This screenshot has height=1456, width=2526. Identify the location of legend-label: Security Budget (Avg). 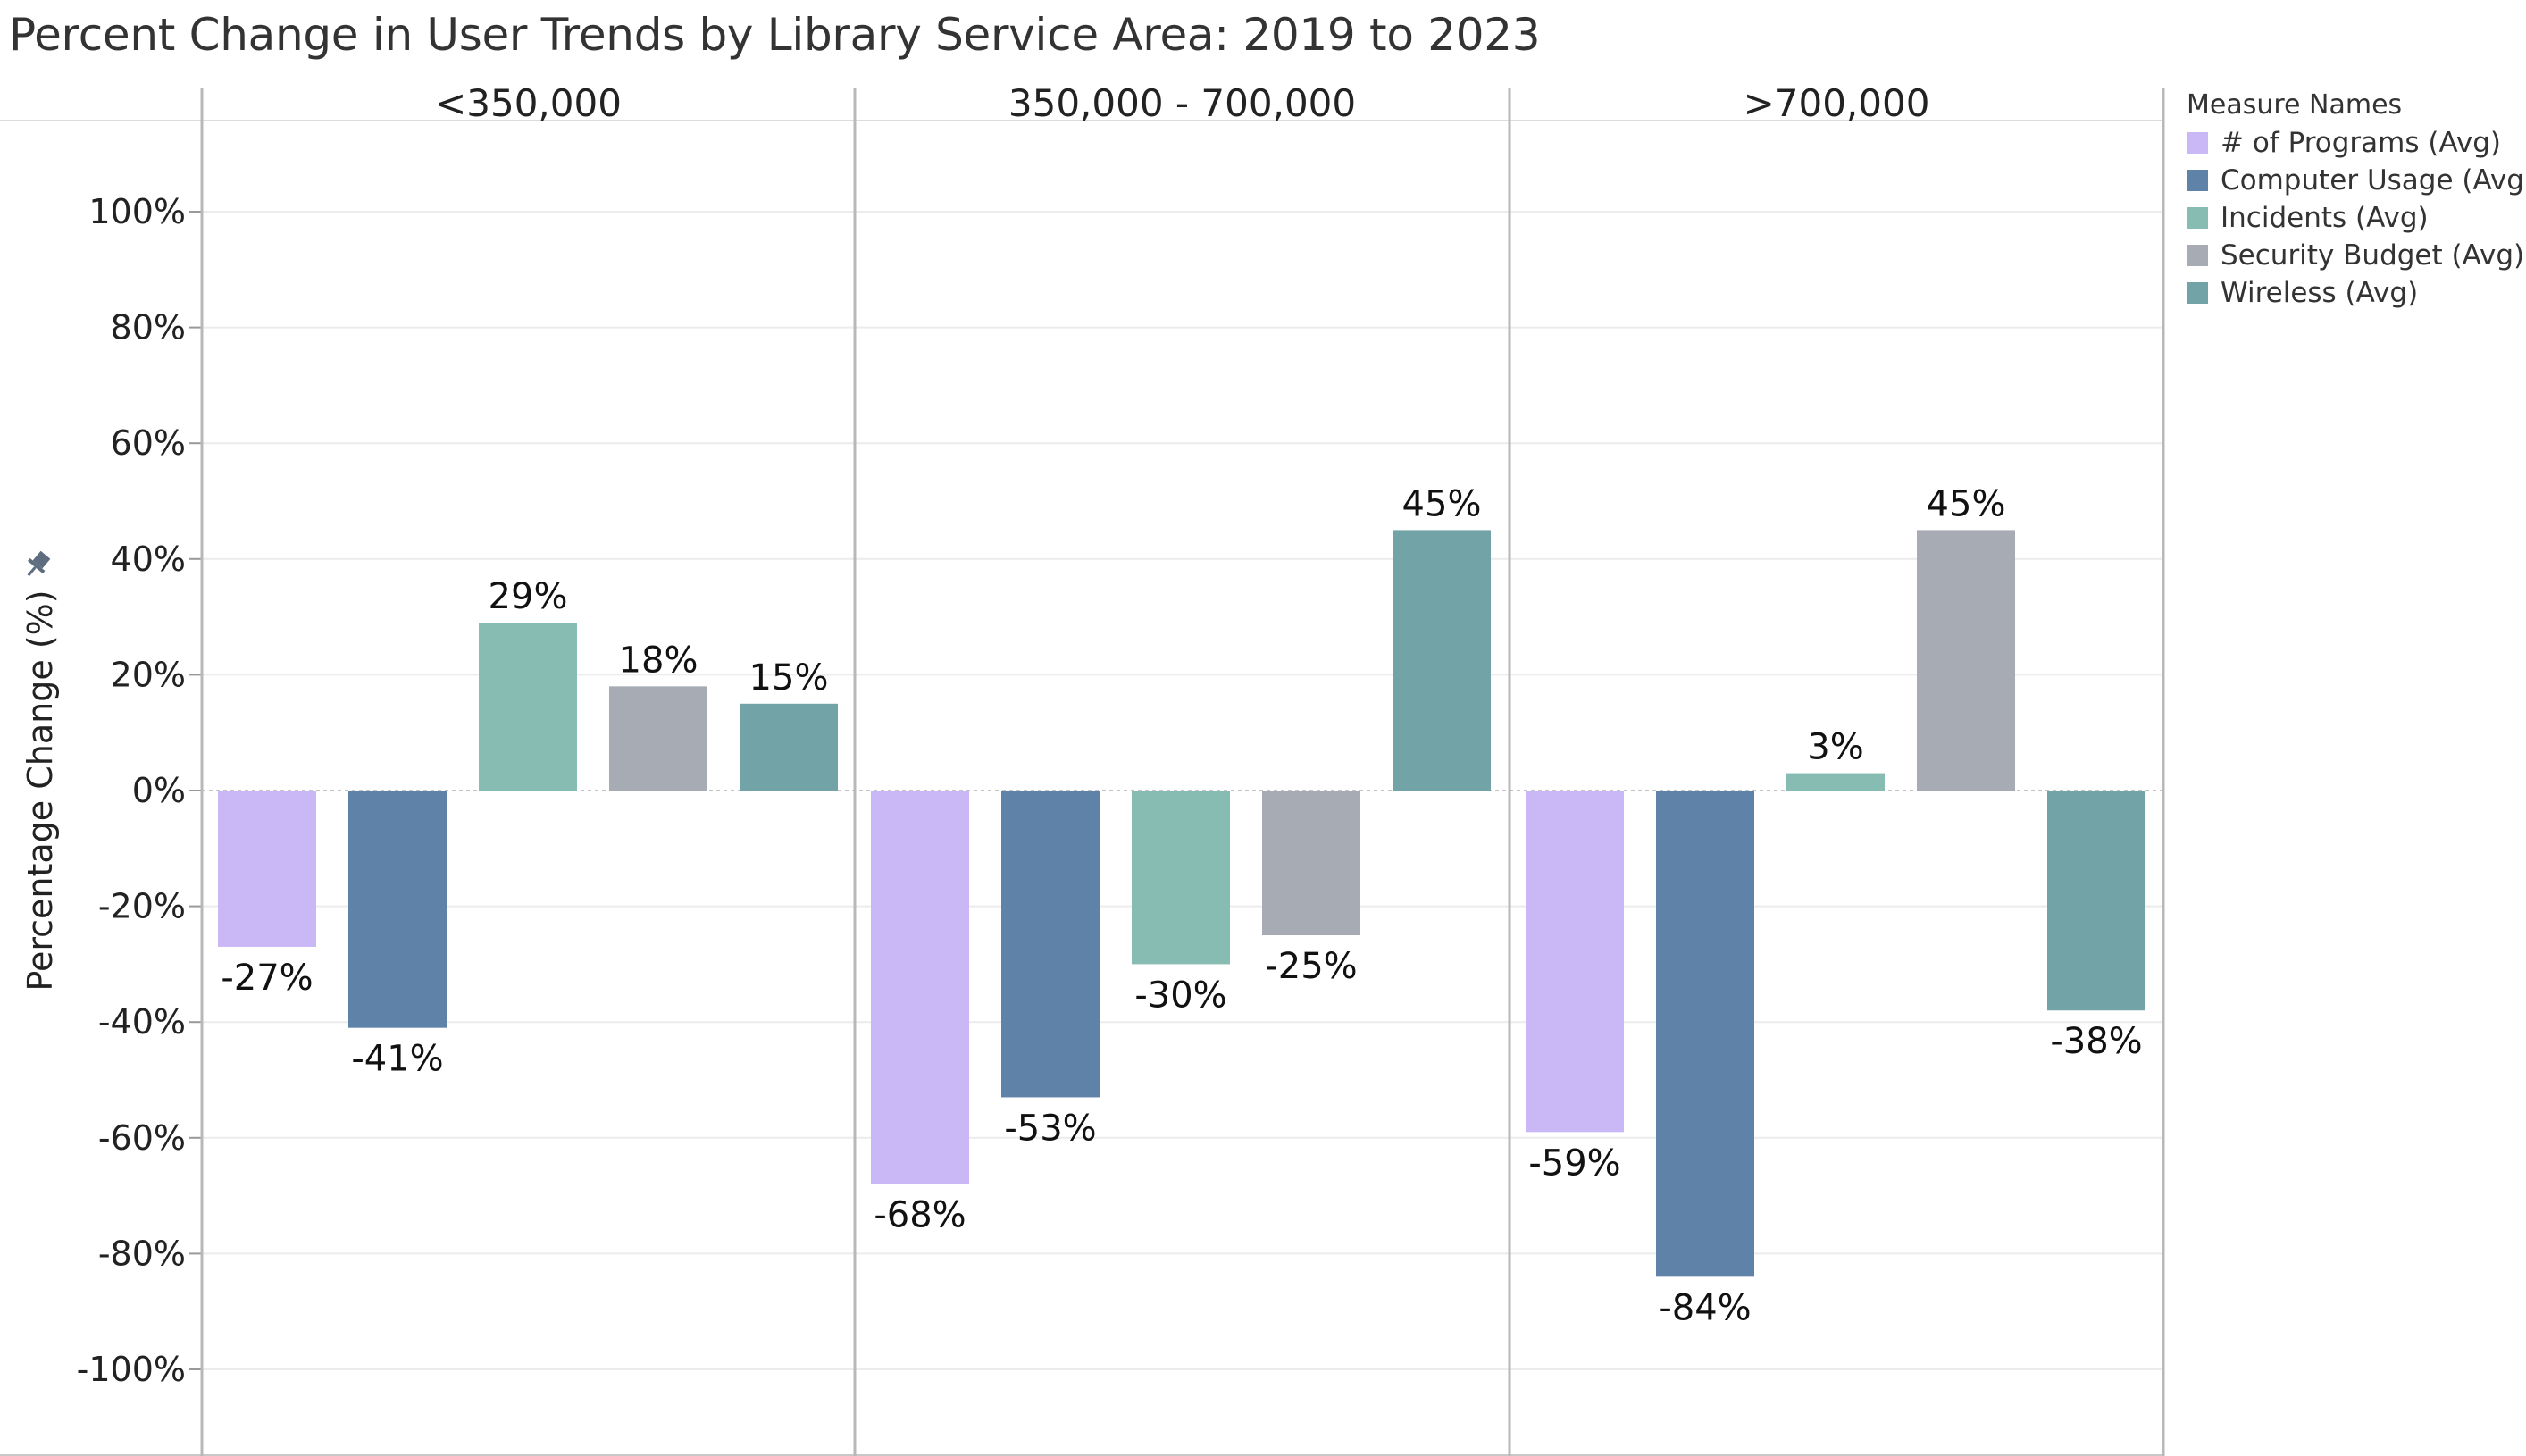
(2373, 255).